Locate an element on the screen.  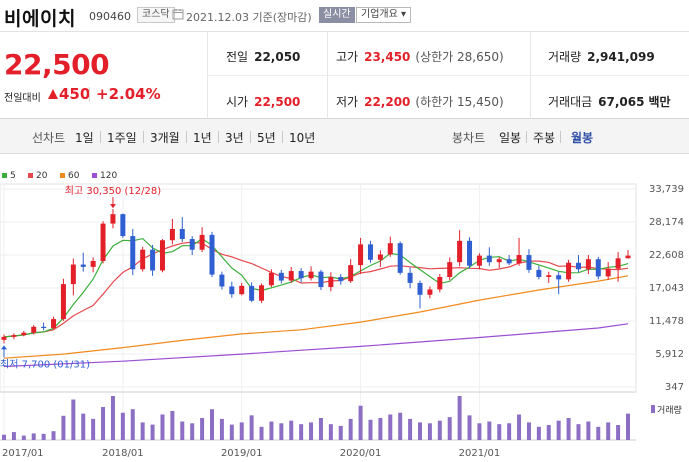
legend-label: 60 is located at coordinates (74, 176).